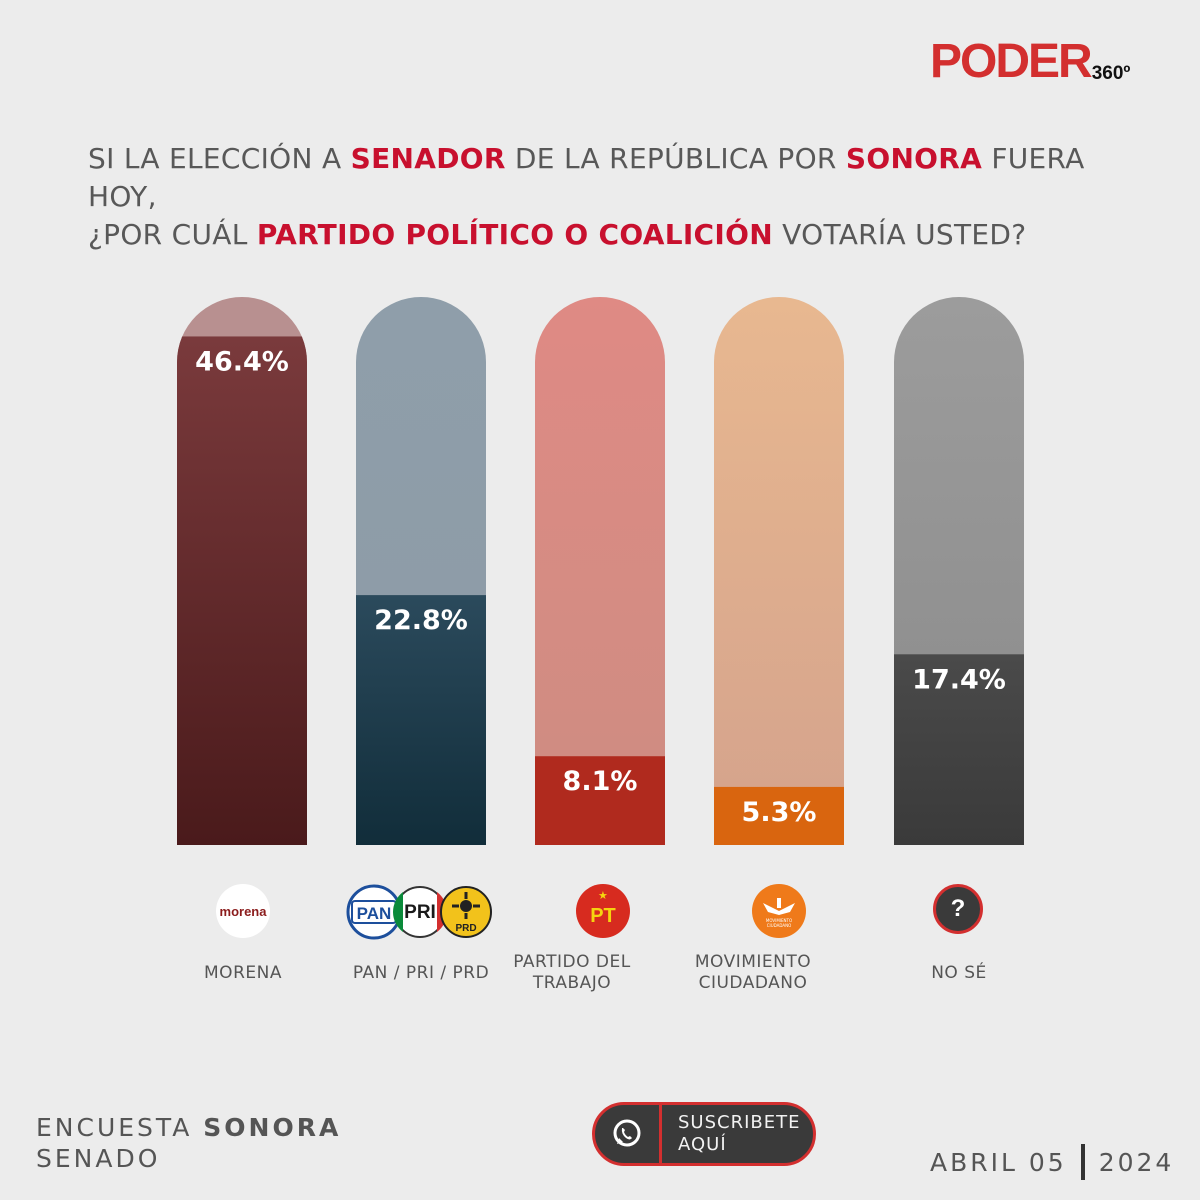 This screenshot has width=1200, height=1200. I want to click on survey-state: SONORA, so click(272, 1127).